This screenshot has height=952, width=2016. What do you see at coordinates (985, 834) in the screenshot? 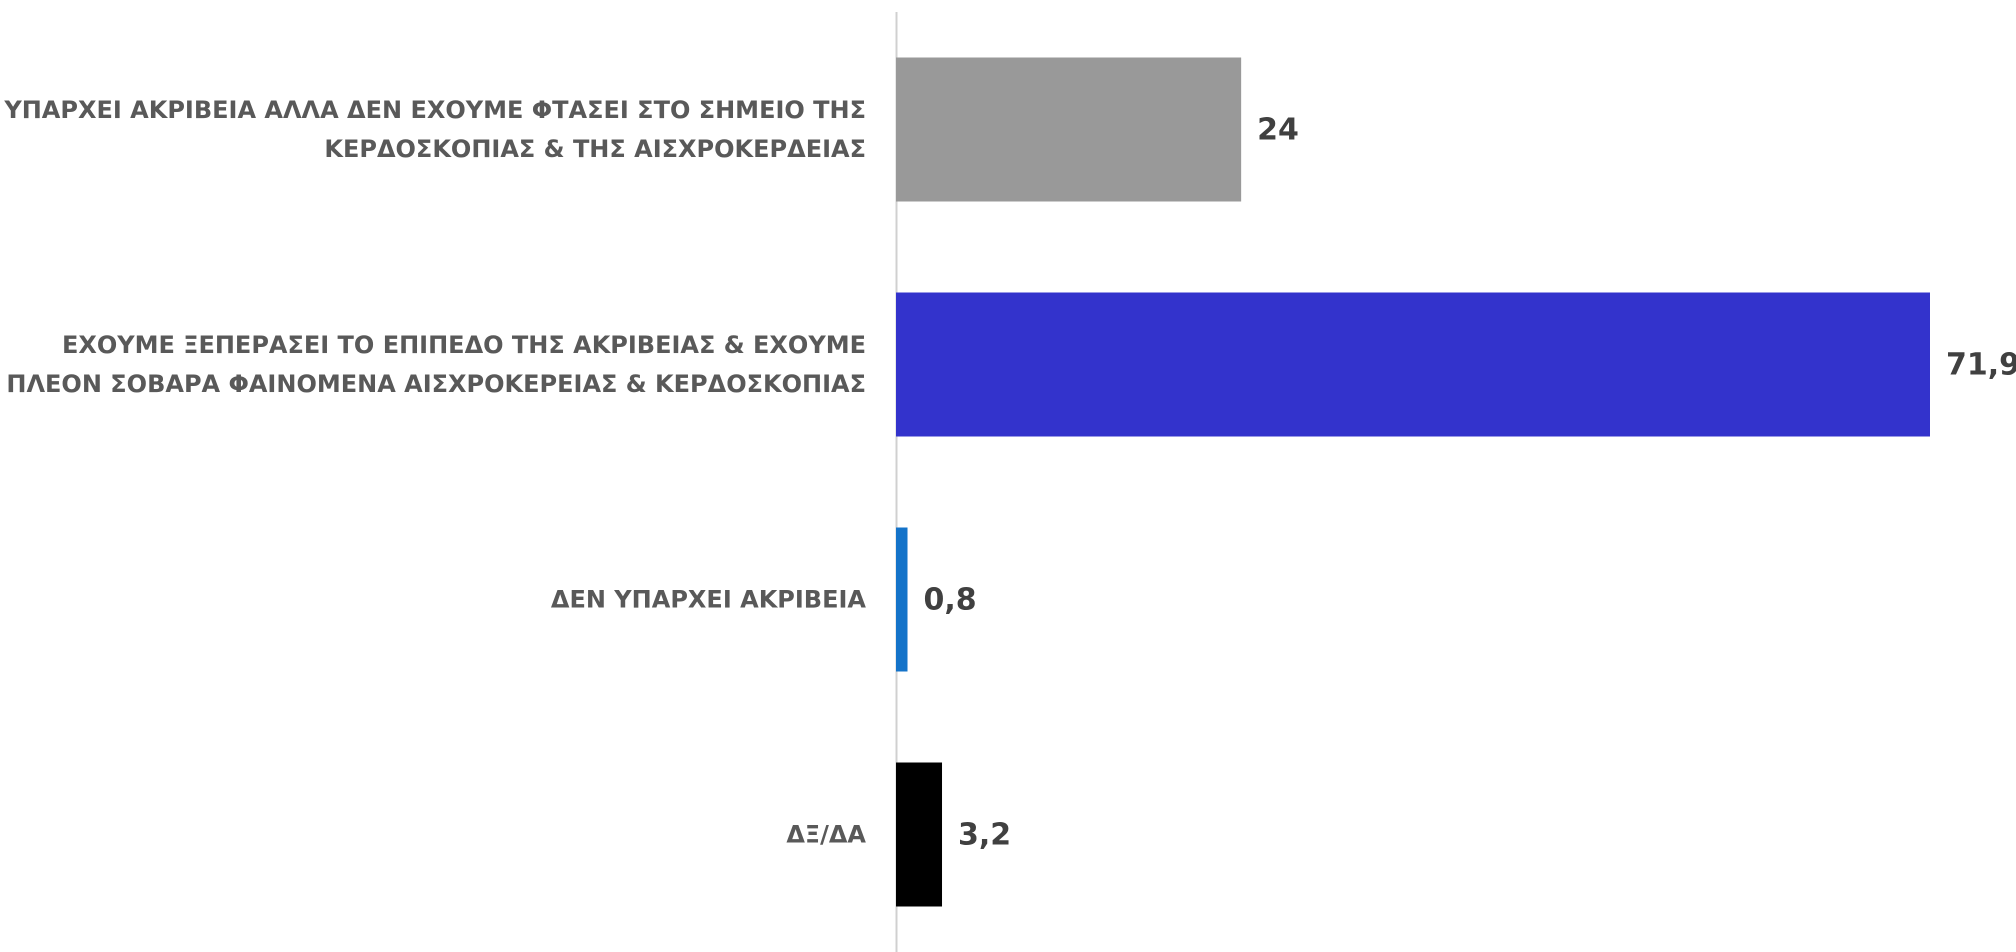
I see `data-label: 3,2` at bounding box center [985, 834].